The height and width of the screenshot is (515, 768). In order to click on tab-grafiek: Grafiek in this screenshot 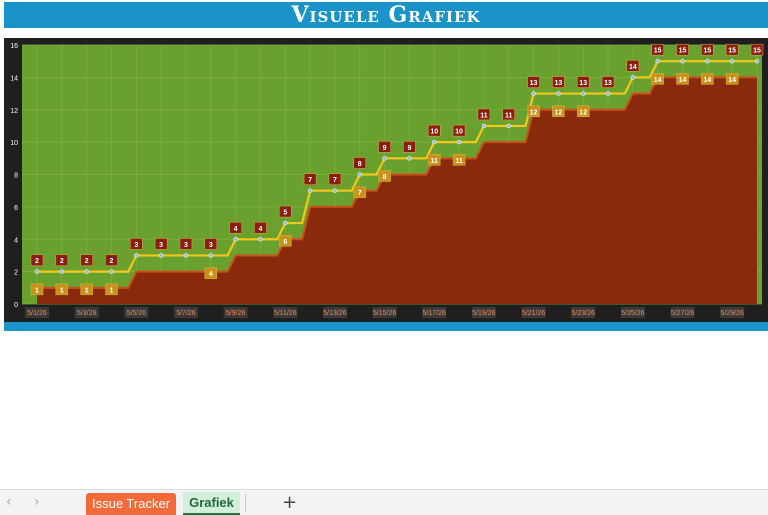, I will do `click(211, 503)`.